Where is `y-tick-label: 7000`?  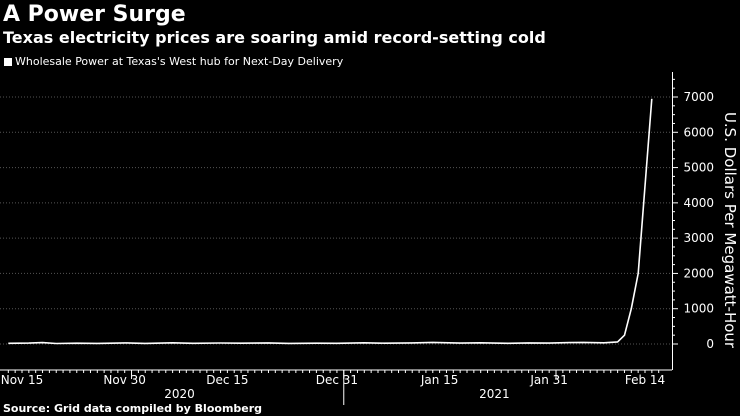
y-tick-label: 7000 is located at coordinates (698, 97).